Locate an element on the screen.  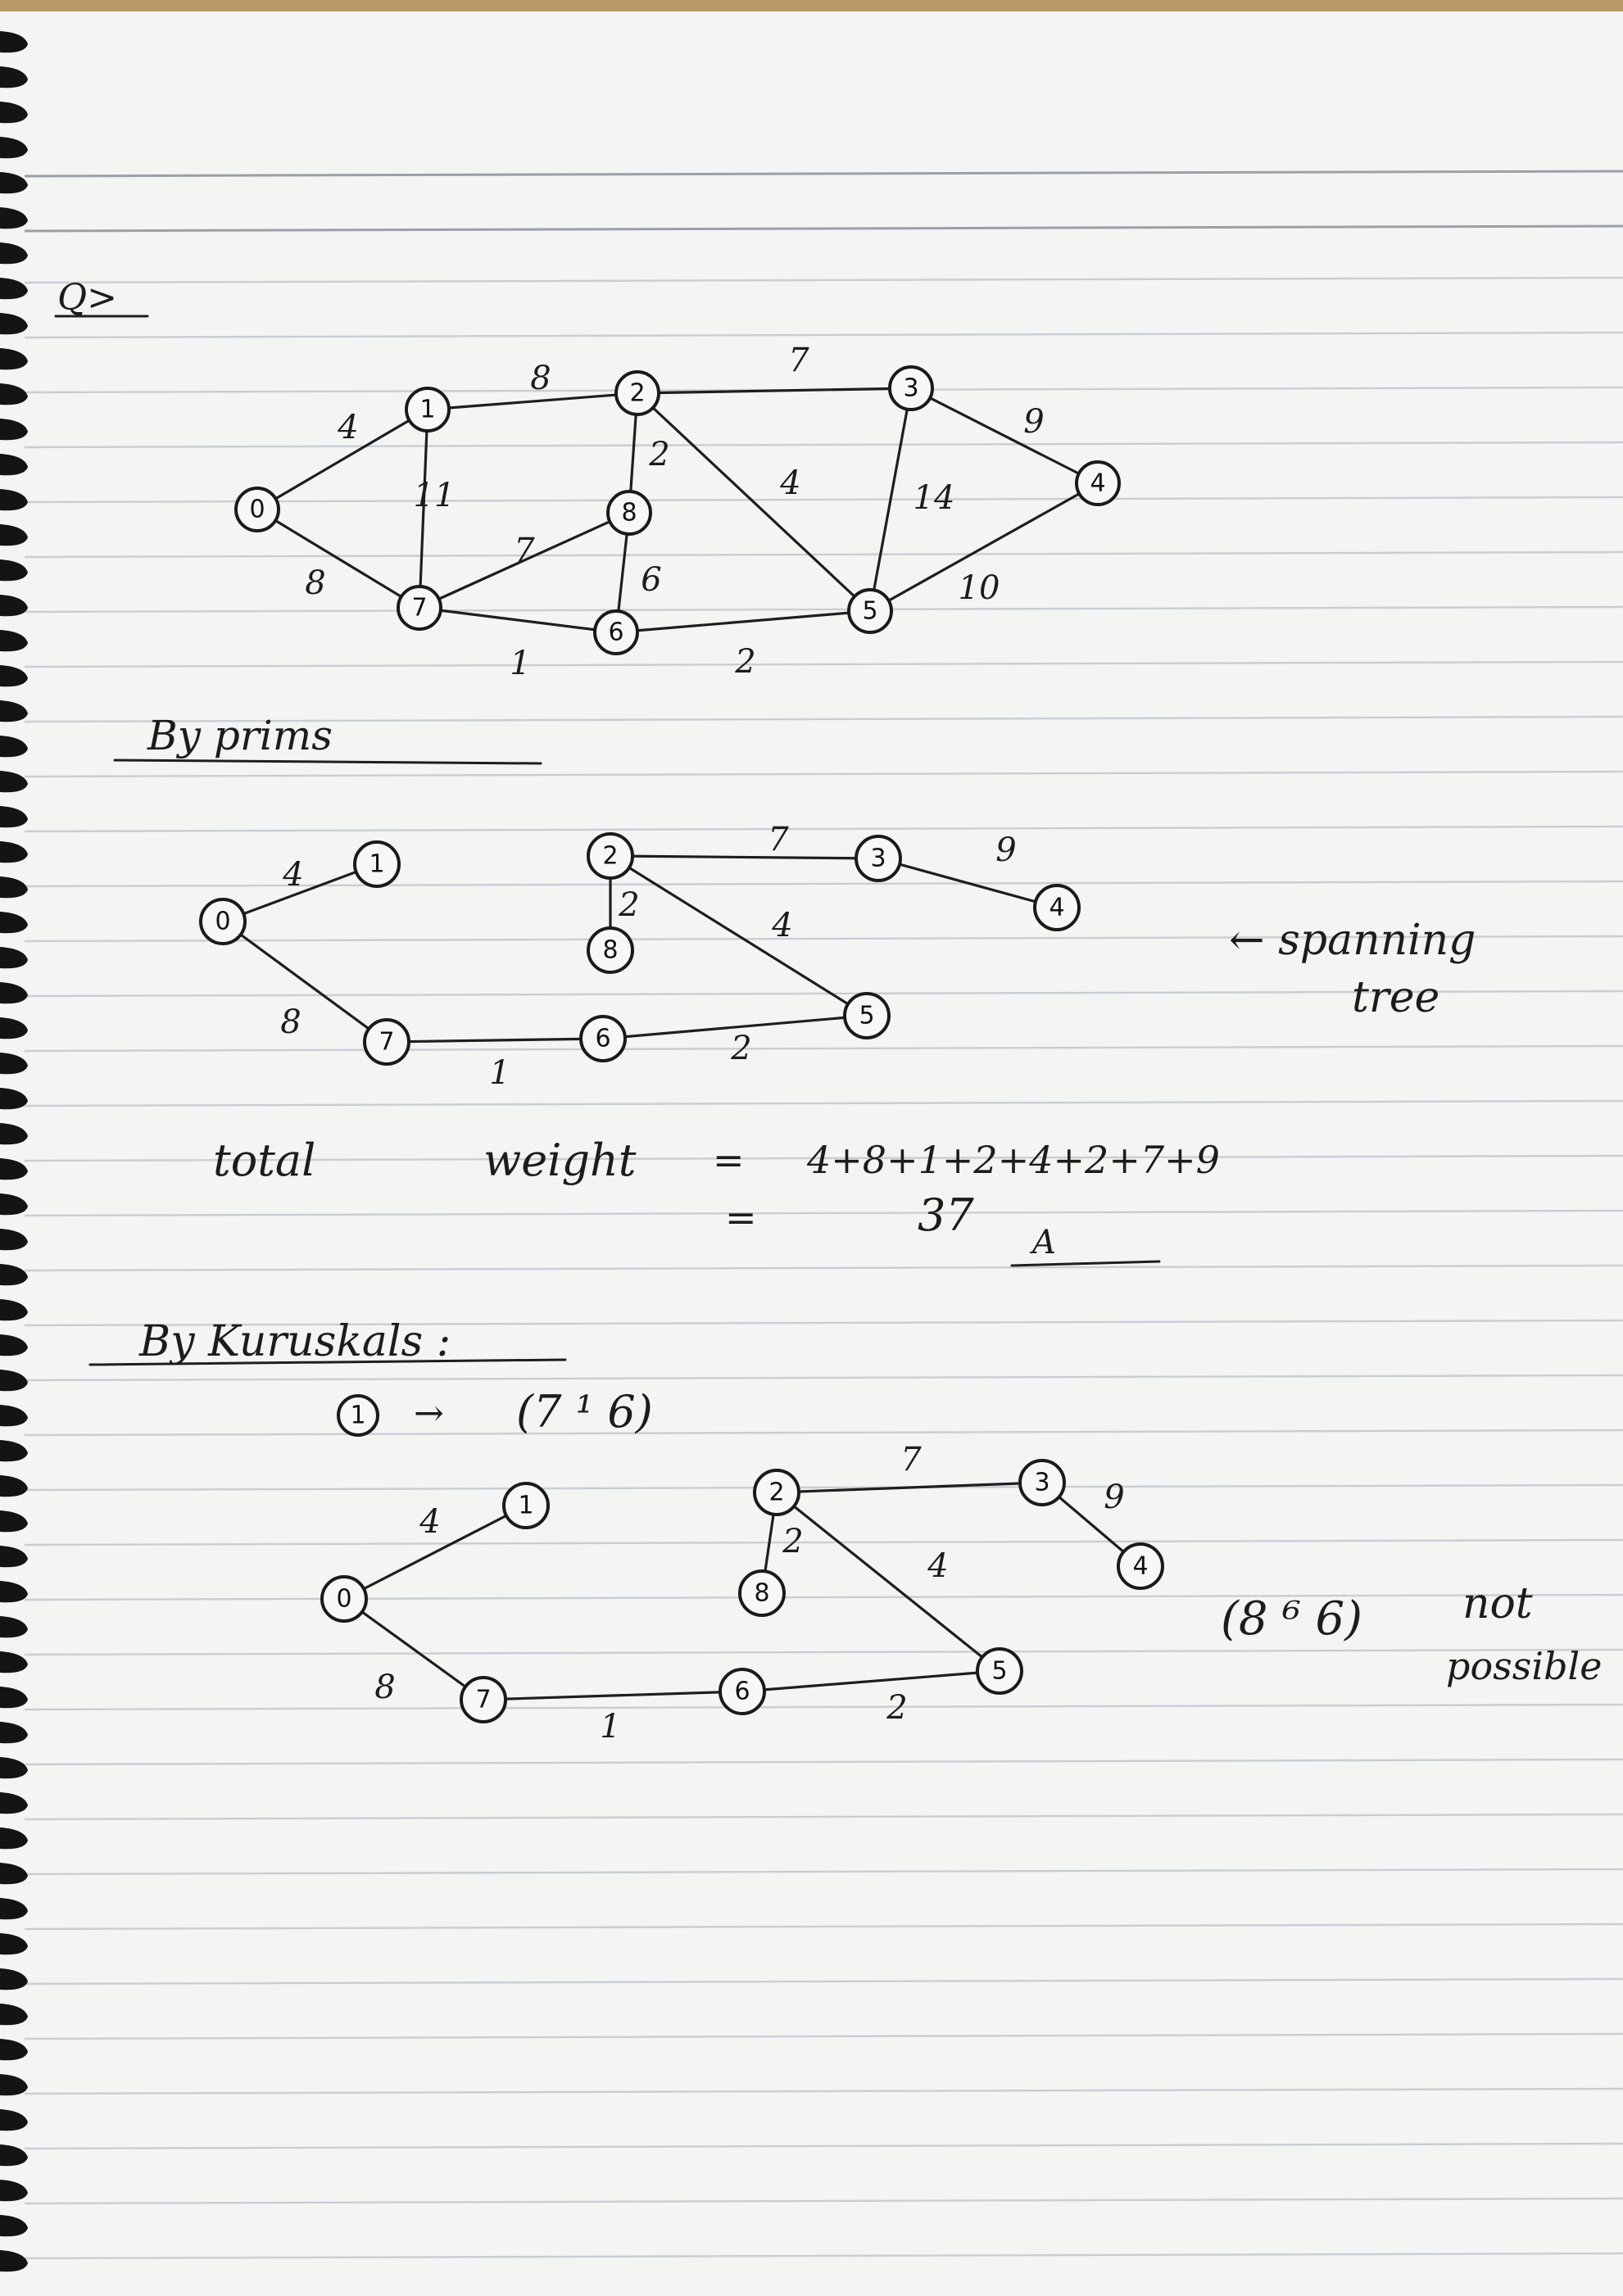
note-line1: not is located at coordinates (1497, 1603).